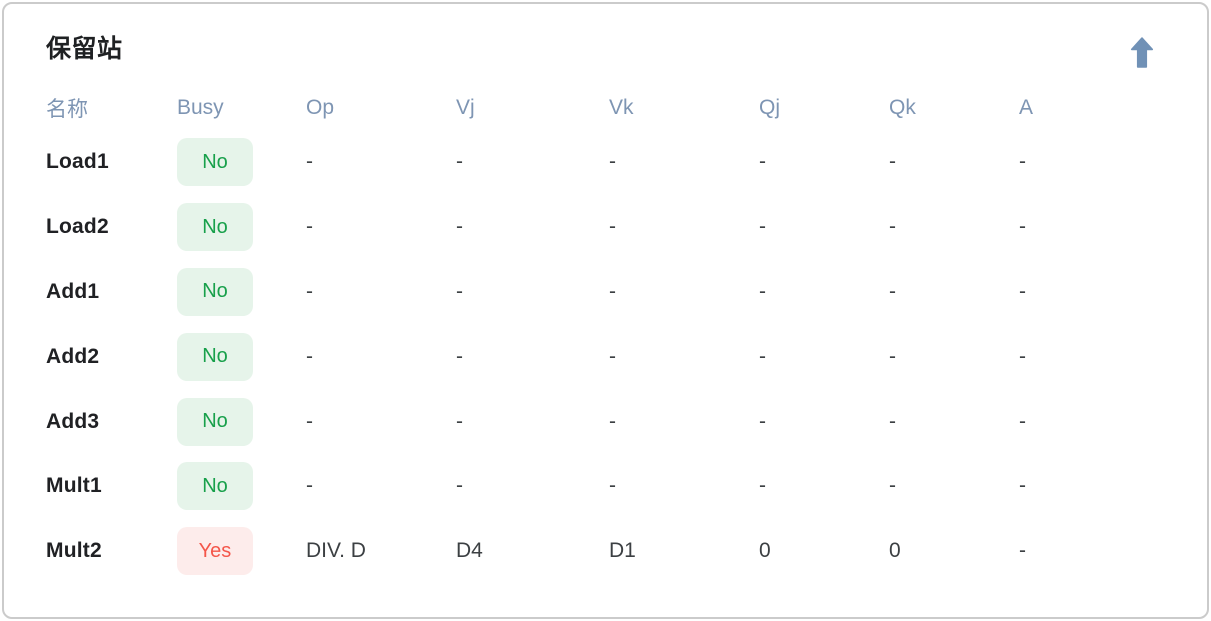 The height and width of the screenshot is (621, 1211). I want to click on arrow-up-icon, so click(1142, 52).